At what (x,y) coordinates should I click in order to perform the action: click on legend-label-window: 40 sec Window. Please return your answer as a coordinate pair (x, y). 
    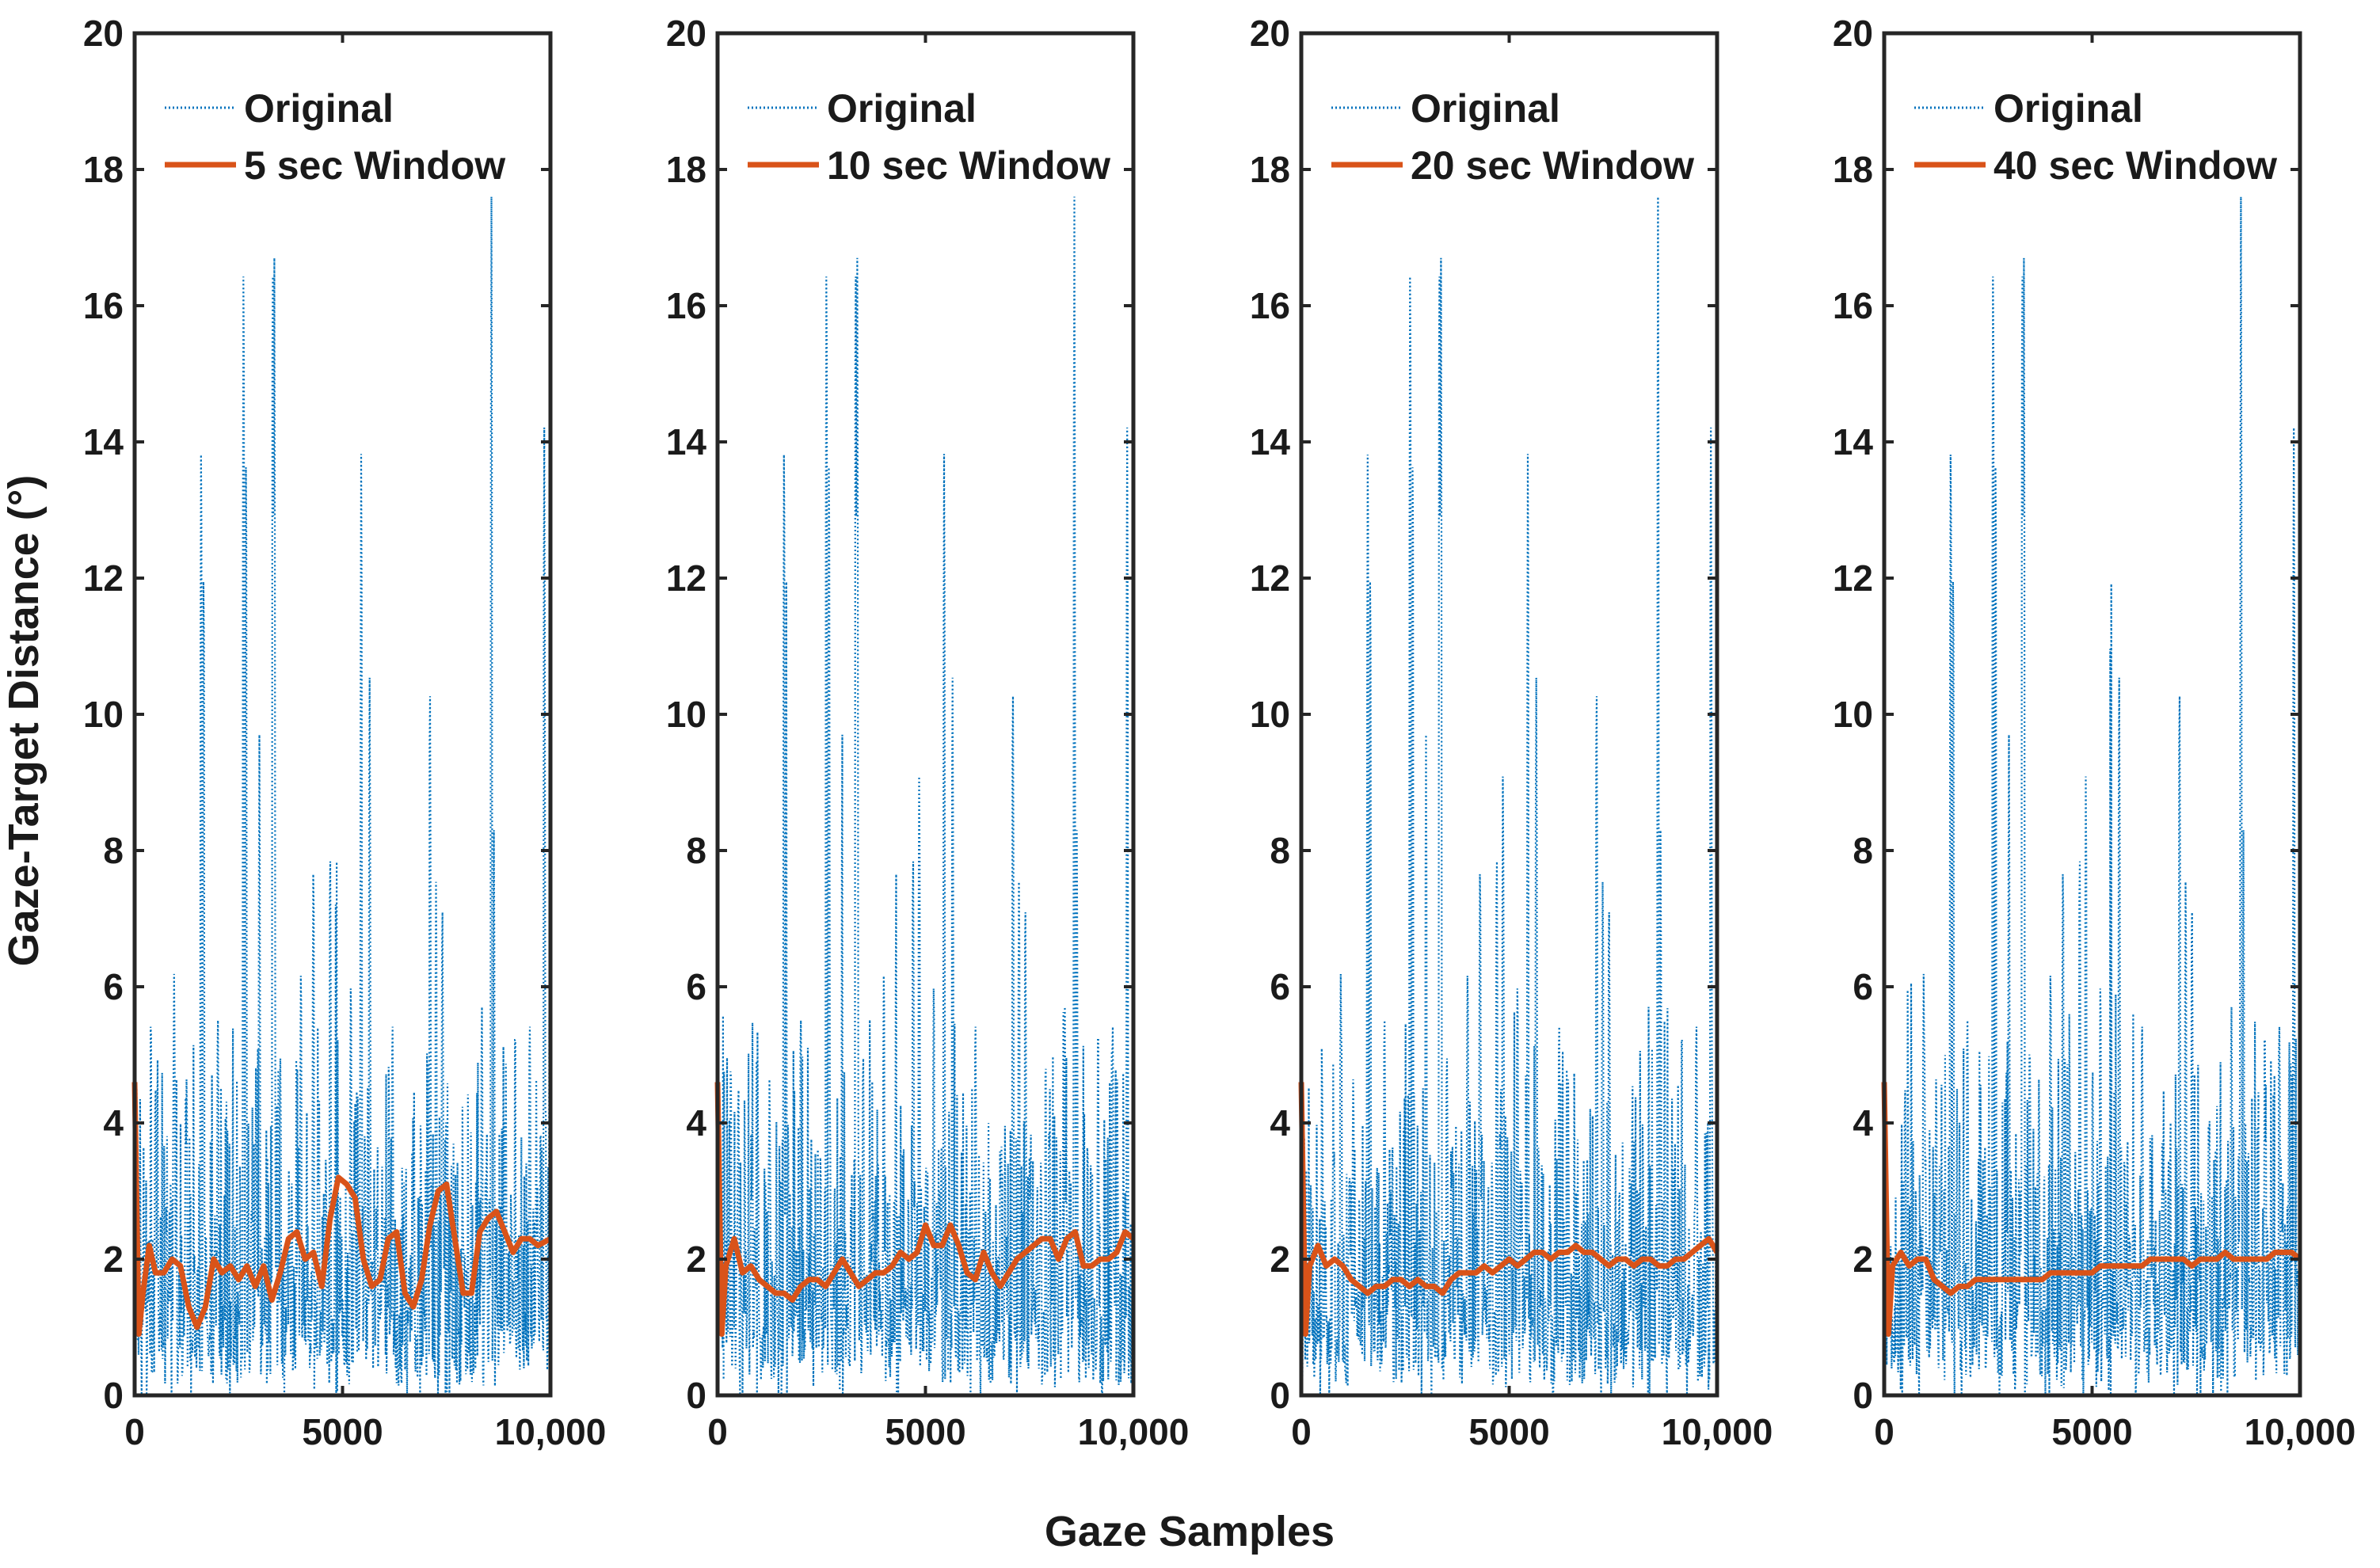
    Looking at the image, I should click on (2135, 165).